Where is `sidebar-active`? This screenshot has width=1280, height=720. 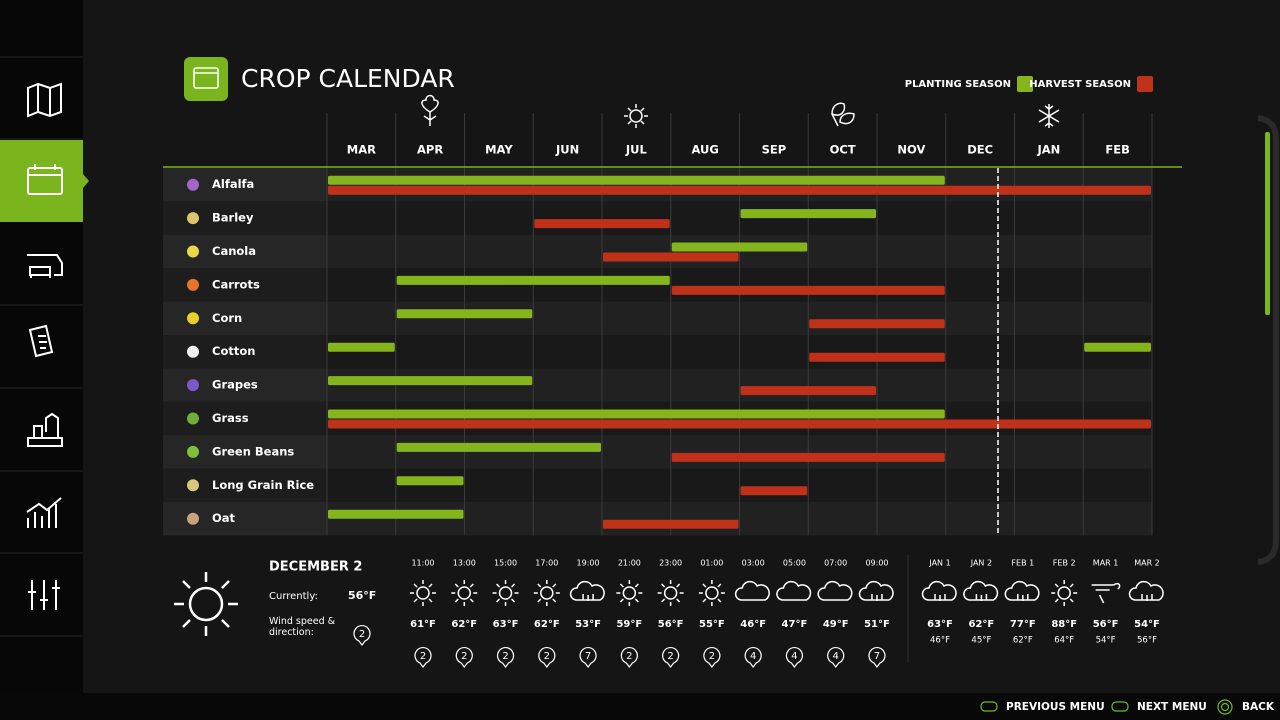 sidebar-active is located at coordinates (41, 181).